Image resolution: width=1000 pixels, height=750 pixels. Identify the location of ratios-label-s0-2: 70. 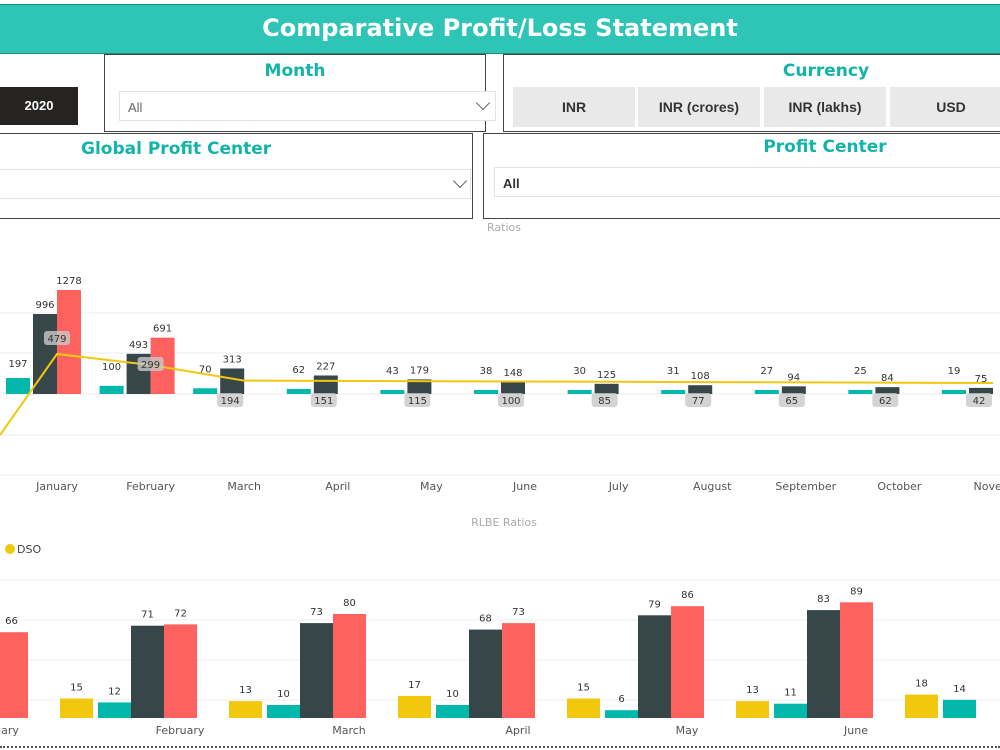
(205, 369).